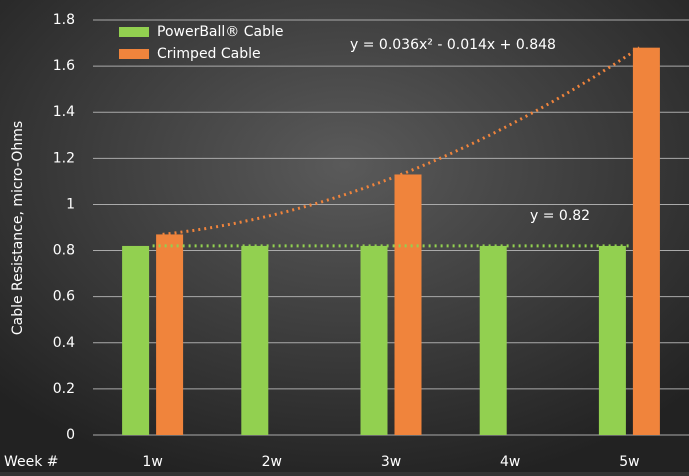 The width and height of the screenshot is (689, 476). I want to click on y-tick-label: 1.2, so click(64, 158).